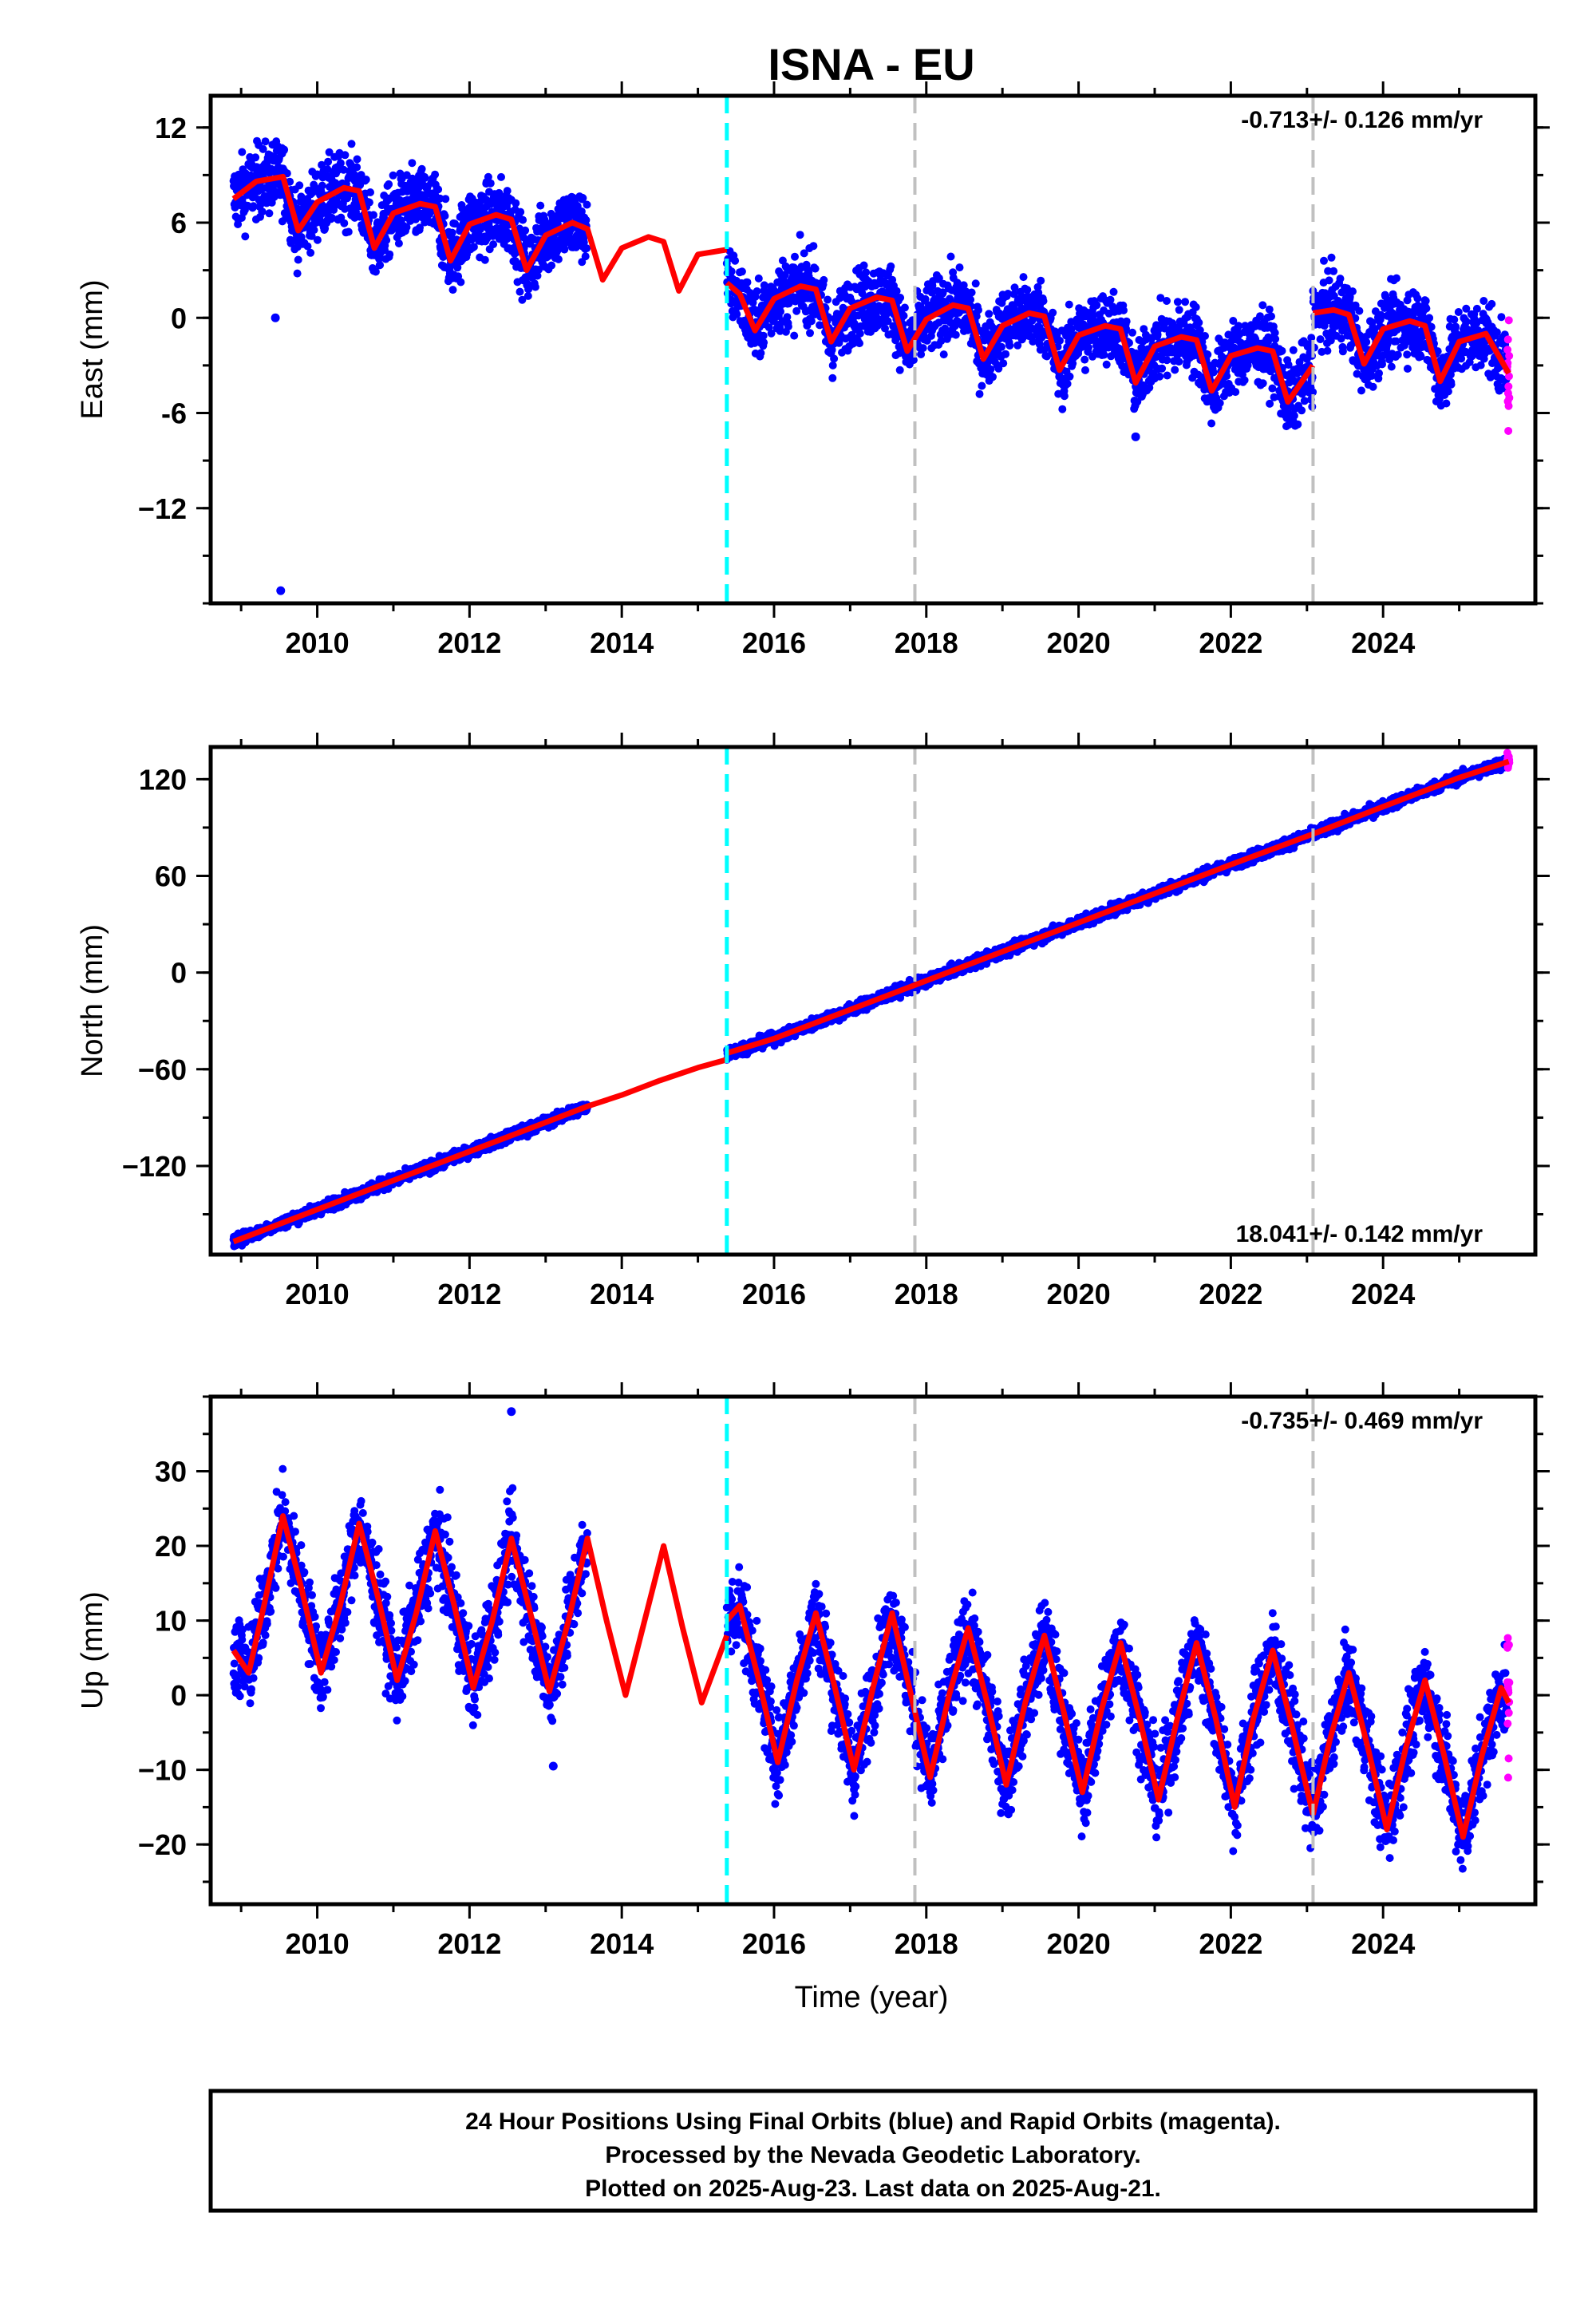 Image resolution: width=1596 pixels, height=2316 pixels. What do you see at coordinates (179, 223) in the screenshot?
I see `y-tick-label: 6` at bounding box center [179, 223].